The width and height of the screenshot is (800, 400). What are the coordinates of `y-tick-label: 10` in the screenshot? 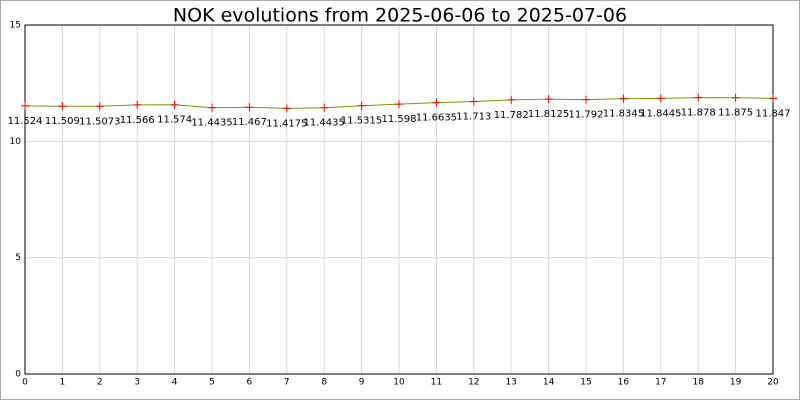 It's located at (16, 142).